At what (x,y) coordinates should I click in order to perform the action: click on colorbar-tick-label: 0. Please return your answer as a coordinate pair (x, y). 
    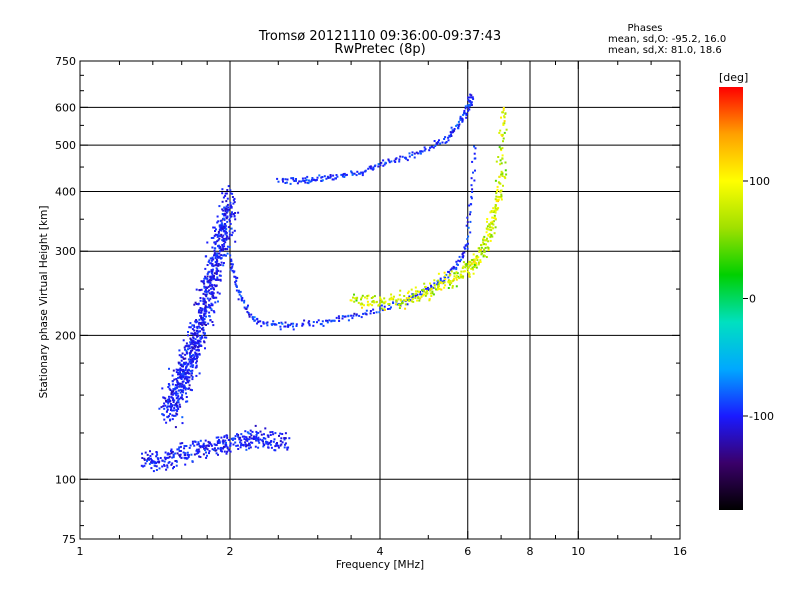
    Looking at the image, I should click on (752, 299).